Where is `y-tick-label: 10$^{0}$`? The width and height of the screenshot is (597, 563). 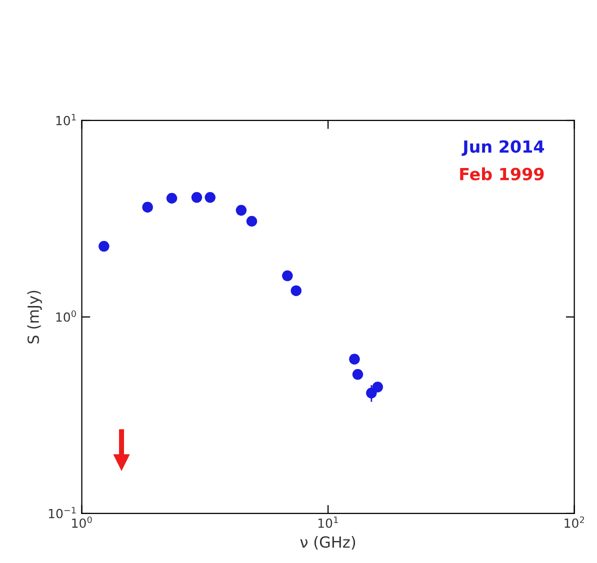 y-tick-label: 10$^{0}$ is located at coordinates (66, 316).